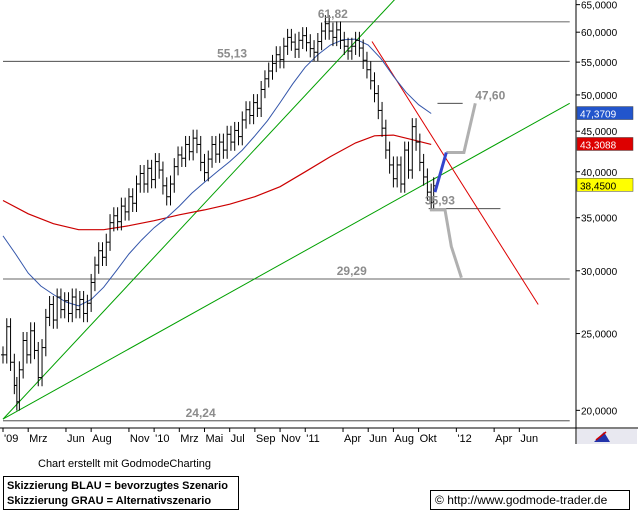  Describe the element at coordinates (214, 439) in the screenshot. I see `x-tick-label: Mai` at that location.